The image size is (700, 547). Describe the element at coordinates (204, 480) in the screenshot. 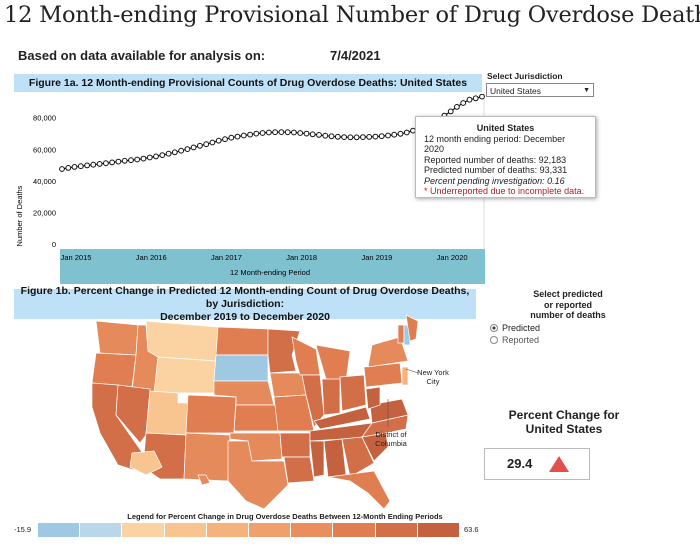

I see `state-hi` at that location.